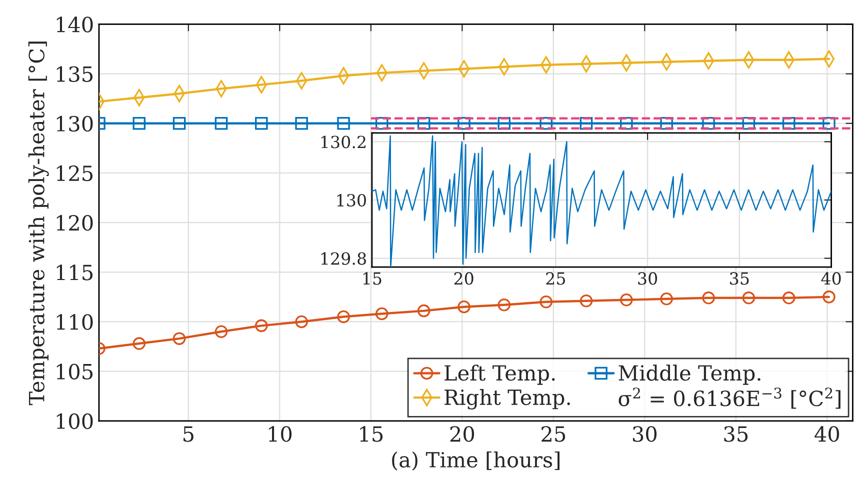 The image size is (857, 494). What do you see at coordinates (729, 398) in the screenshot?
I see `annotation: σ$^{2}$ = 0.6136E$^{−3}$ [°C$^{2}$]` at bounding box center [729, 398].